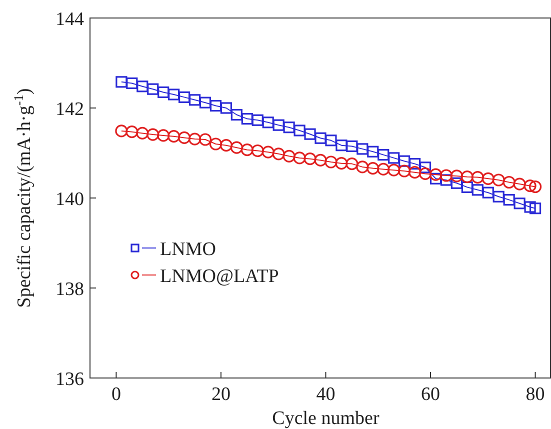 This screenshot has width=551, height=429. What do you see at coordinates (326, 394) in the screenshot?
I see `x-tick-label: 40` at bounding box center [326, 394].